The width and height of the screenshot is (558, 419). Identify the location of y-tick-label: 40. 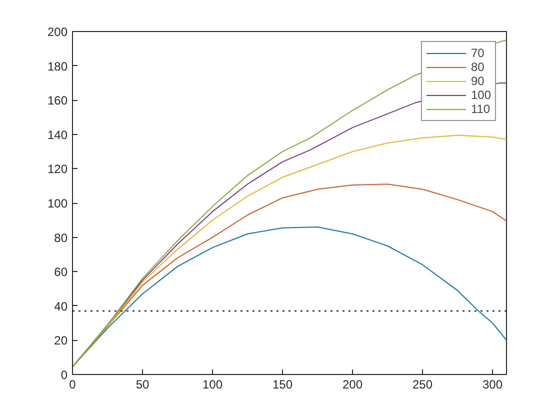
(61, 306).